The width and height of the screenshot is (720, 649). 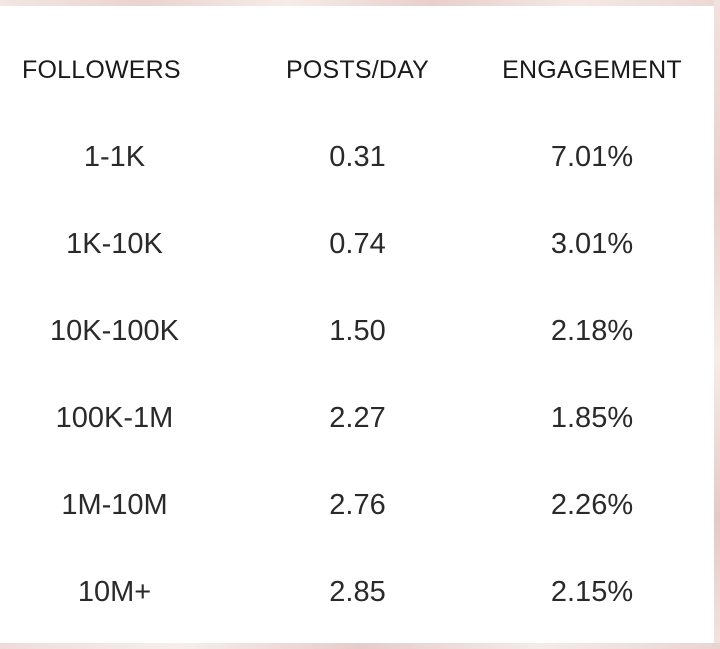 What do you see at coordinates (114, 244) in the screenshot?
I see `followers-cell: 1K-10K` at bounding box center [114, 244].